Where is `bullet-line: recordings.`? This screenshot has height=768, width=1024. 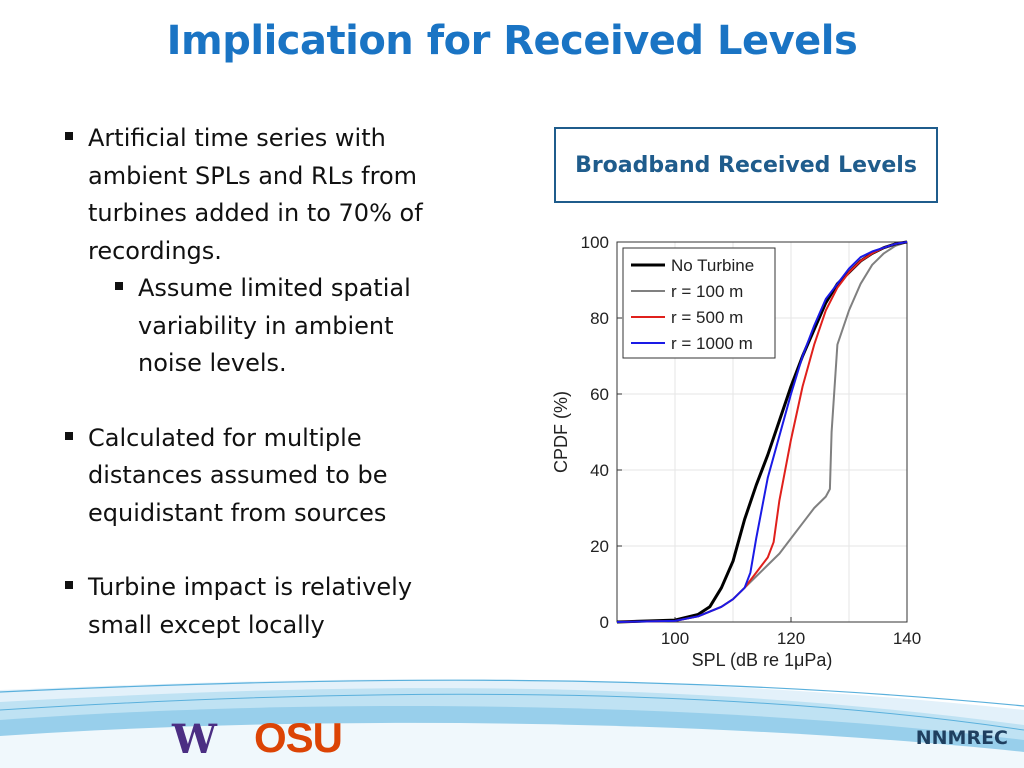
bullet-line: recordings. is located at coordinates (155, 250).